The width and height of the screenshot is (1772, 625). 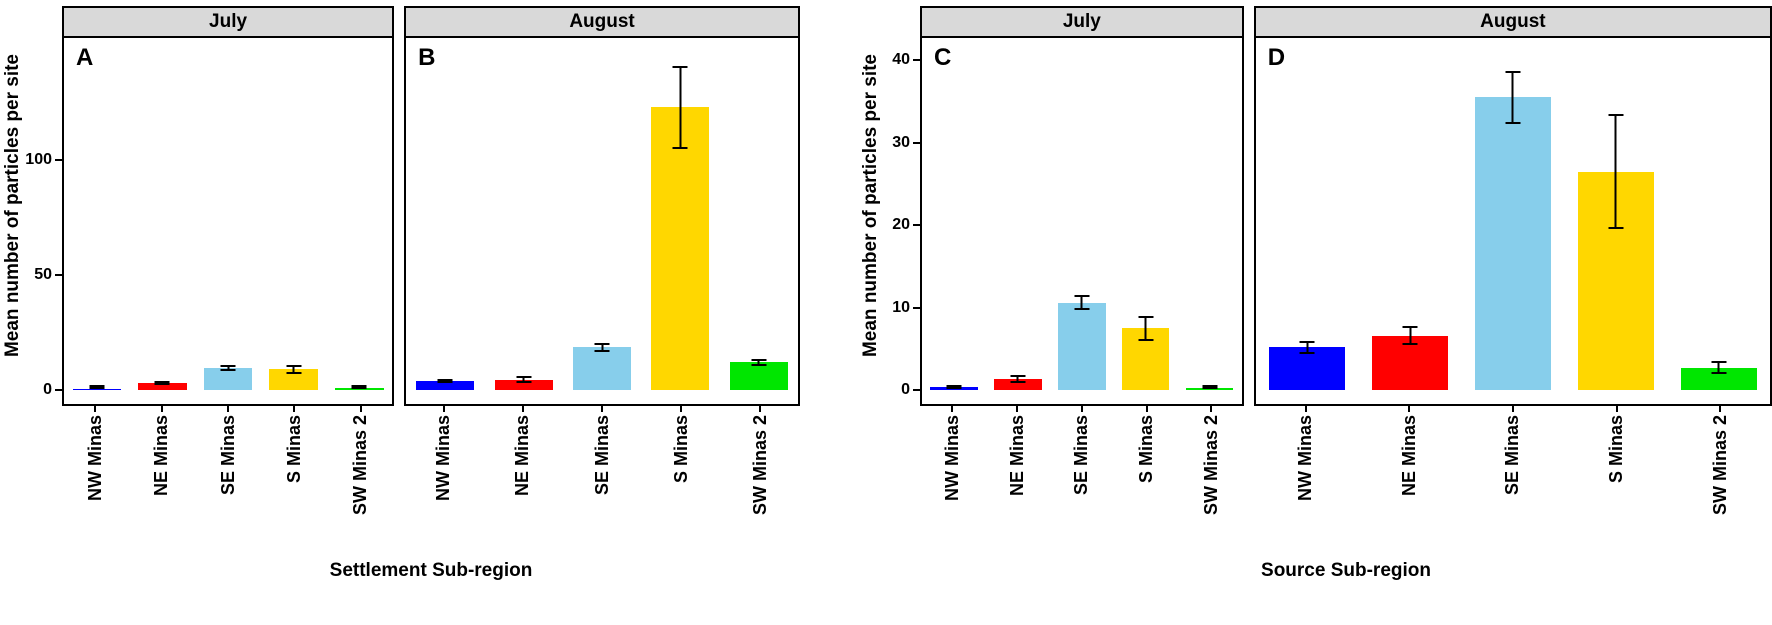 I want to click on y-axis-right: 0 10 20 30 40, so click(x=902, y=221).